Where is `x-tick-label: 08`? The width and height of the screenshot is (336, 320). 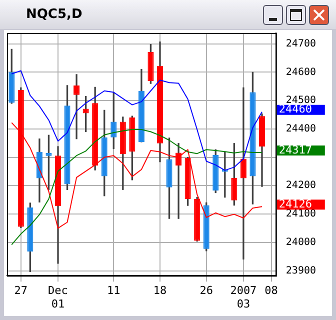 x-tick-label: 08 is located at coordinates (271, 291).